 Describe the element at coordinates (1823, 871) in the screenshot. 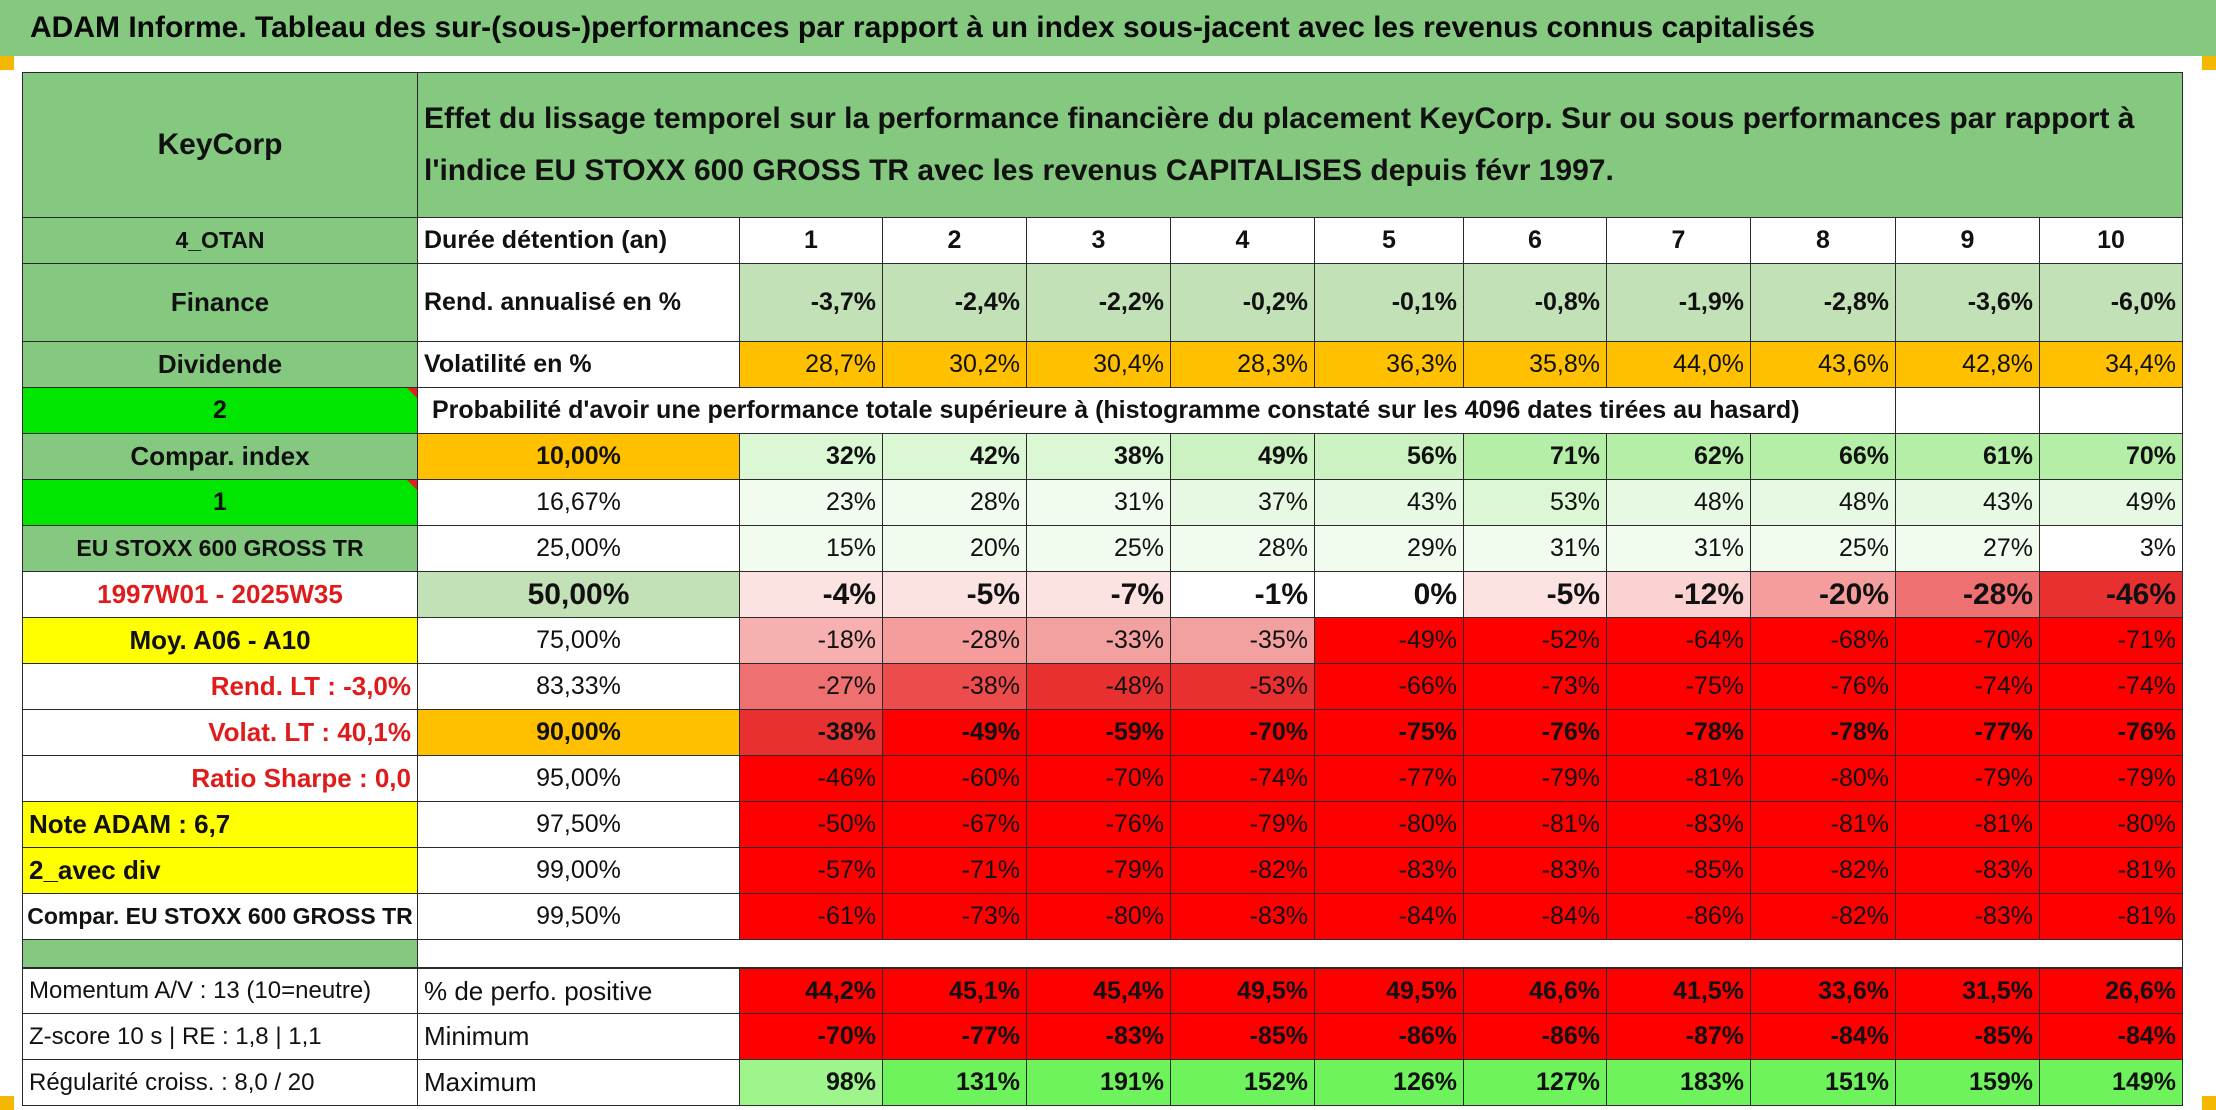

I see `quantile-value: -82%` at that location.